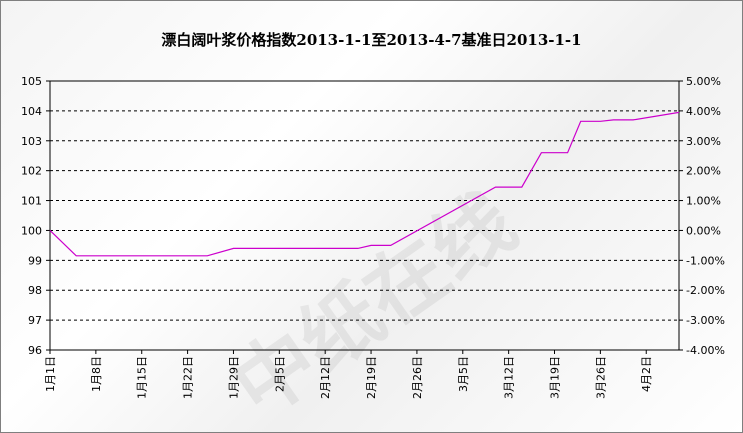 Image resolution: width=743 pixels, height=433 pixels. What do you see at coordinates (31, 201) in the screenshot?
I see `y-tick-label: 101` at bounding box center [31, 201].